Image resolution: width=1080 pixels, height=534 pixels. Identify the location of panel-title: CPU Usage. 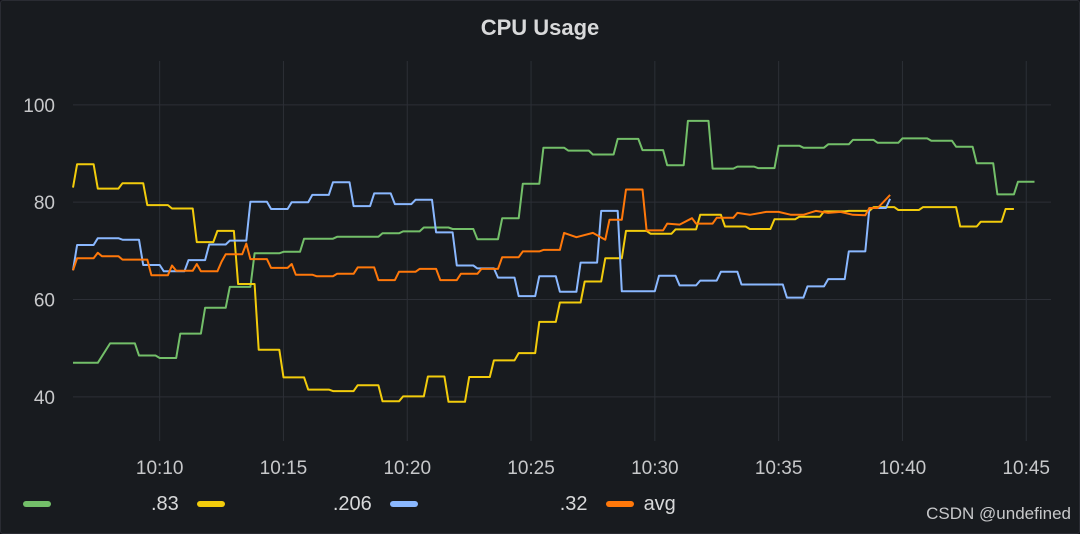
(540, 27).